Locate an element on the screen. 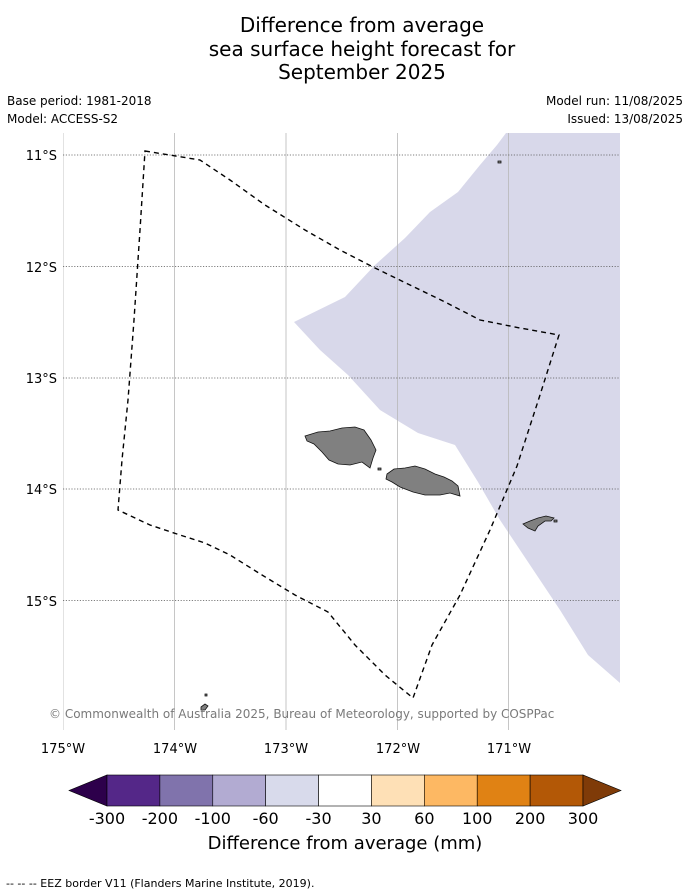 This screenshot has width=690, height=896. lon-label-171w: 171°W is located at coordinates (509, 749).